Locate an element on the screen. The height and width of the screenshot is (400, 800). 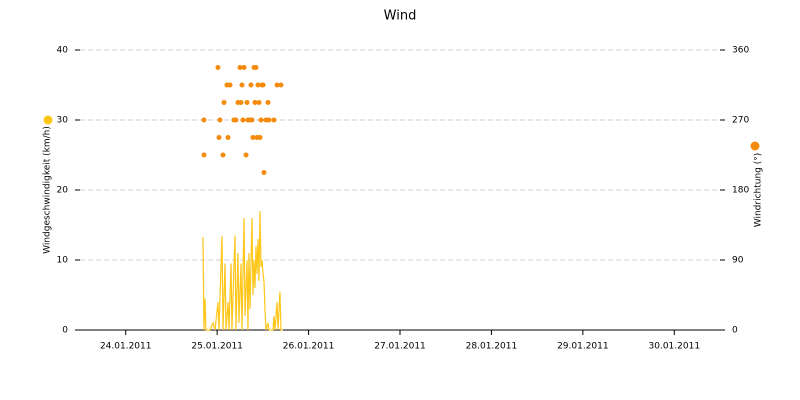
x-tick-label: 26.01.2011 is located at coordinates (309, 347).